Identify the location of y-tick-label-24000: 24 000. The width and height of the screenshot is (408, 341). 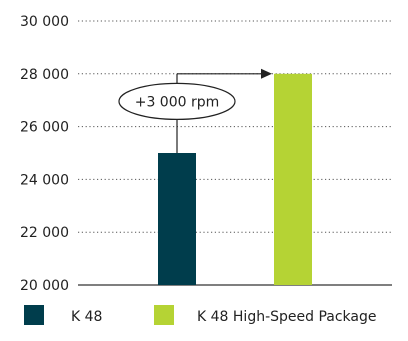
(44, 180).